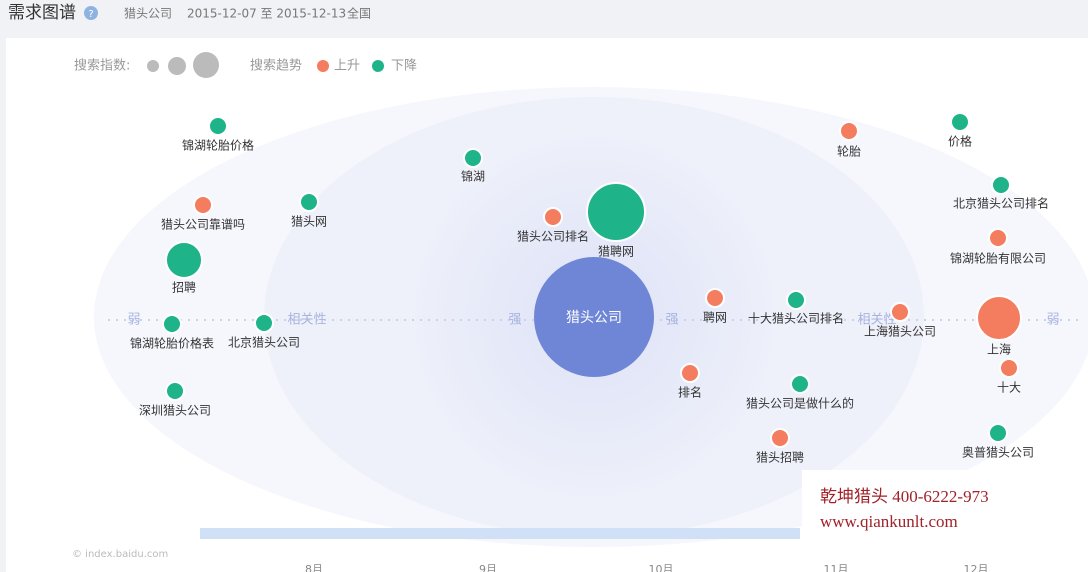 Image resolution: width=1088 pixels, height=572 pixels. Describe the element at coordinates (553, 236) in the screenshot. I see `node-label: 猎头公司排名` at that location.